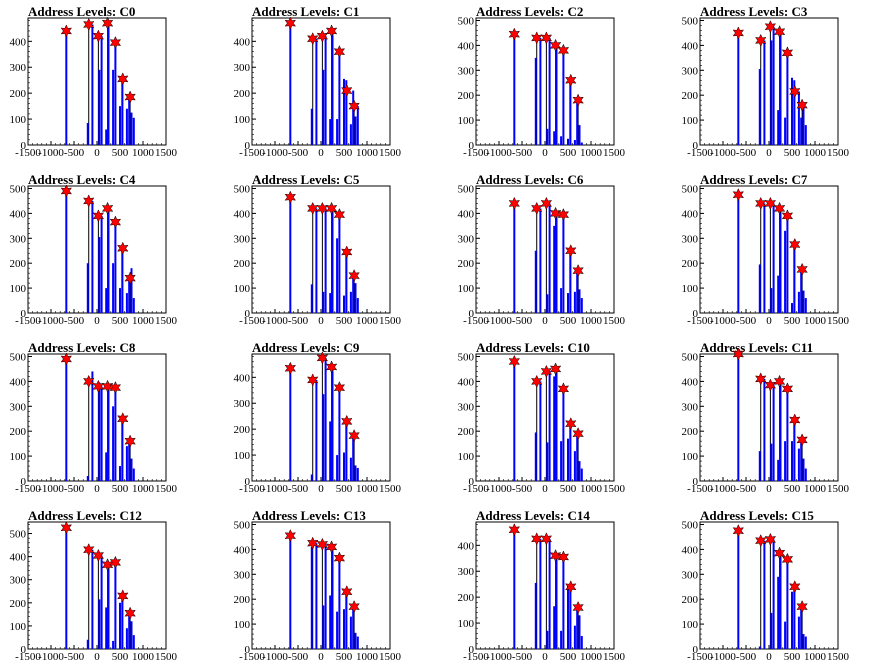  What do you see at coordinates (466, 189) in the screenshot?
I see `y-tick-label: 500` at bounding box center [466, 189].